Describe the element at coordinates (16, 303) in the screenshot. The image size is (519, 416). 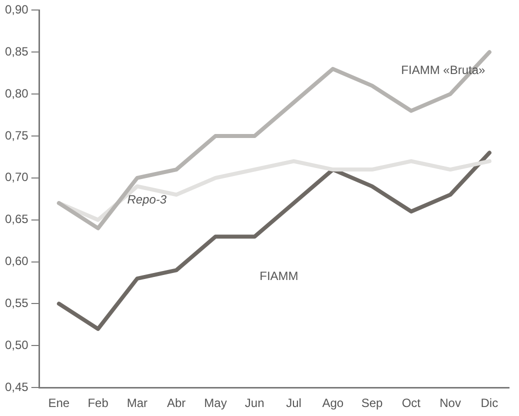
I see `y-tick-label: 0,55` at that location.